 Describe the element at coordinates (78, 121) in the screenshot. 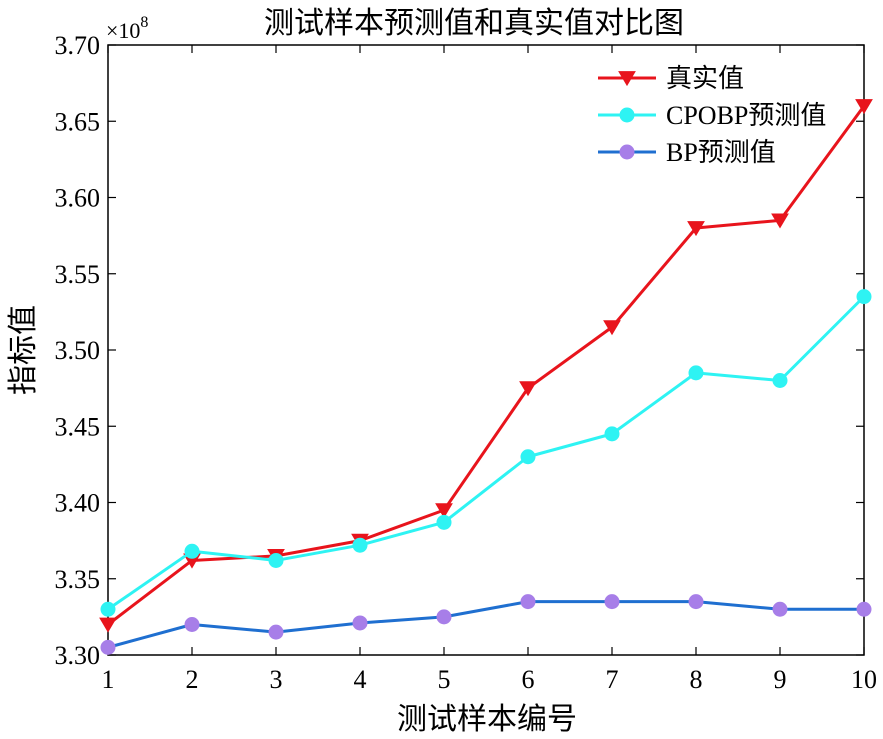

I see `y-tick-label: 3.65` at that location.